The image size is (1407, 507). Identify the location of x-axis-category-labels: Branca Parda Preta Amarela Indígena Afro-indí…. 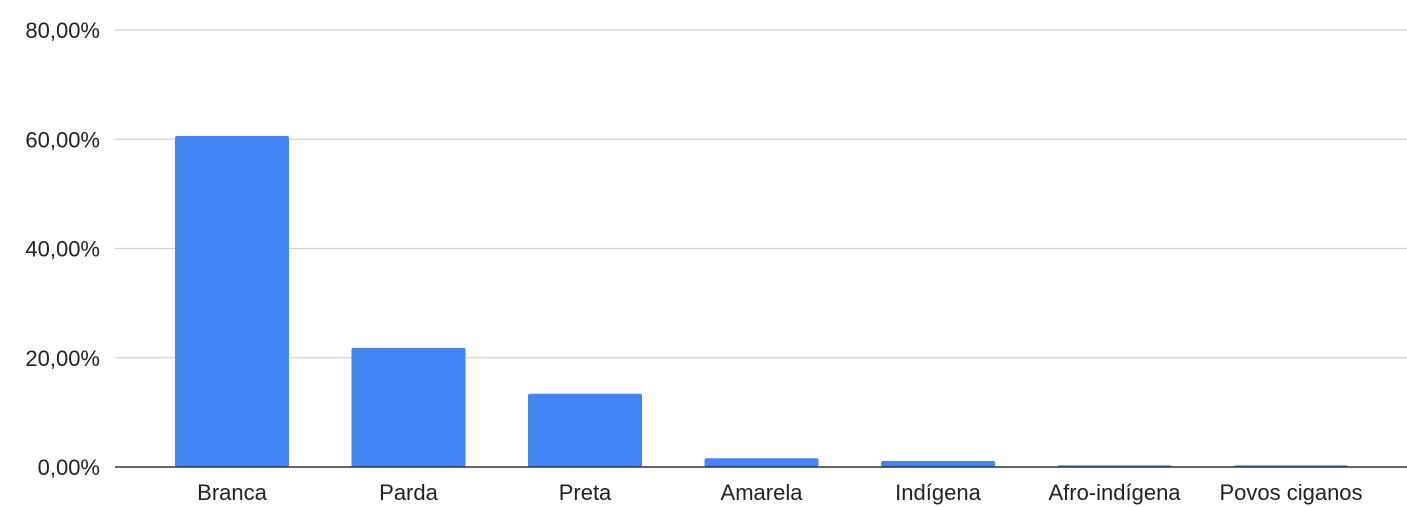
(779, 492).